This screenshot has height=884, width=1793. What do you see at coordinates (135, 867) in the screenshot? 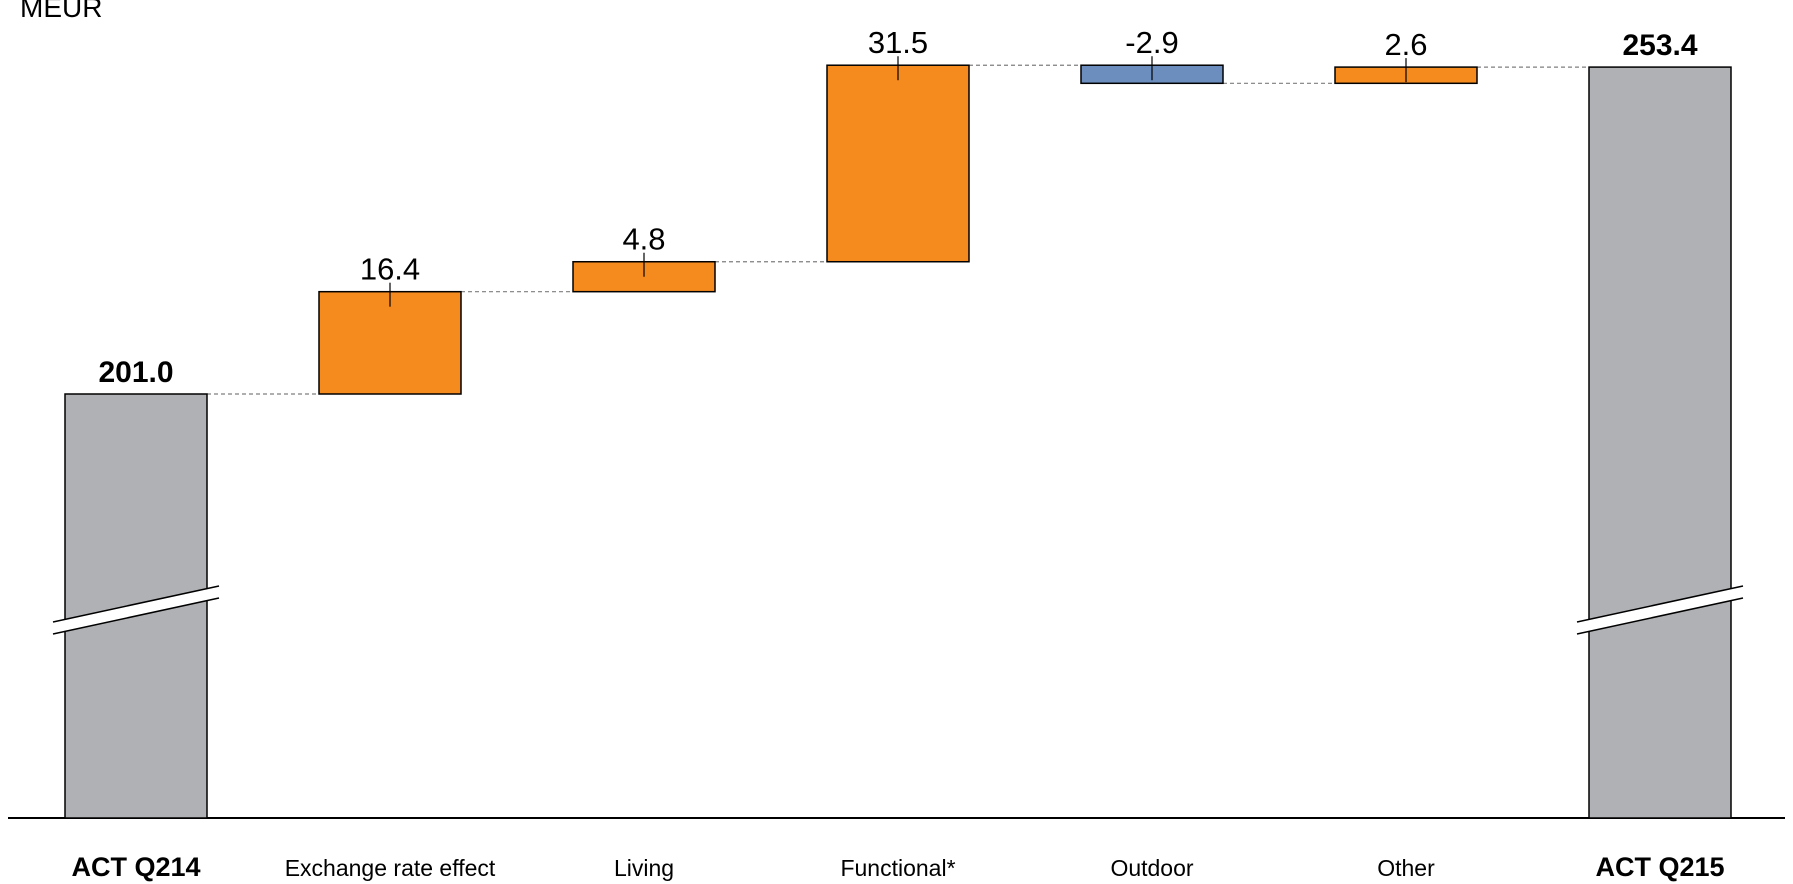
I see `category-label: ACT Q214` at bounding box center [135, 867].